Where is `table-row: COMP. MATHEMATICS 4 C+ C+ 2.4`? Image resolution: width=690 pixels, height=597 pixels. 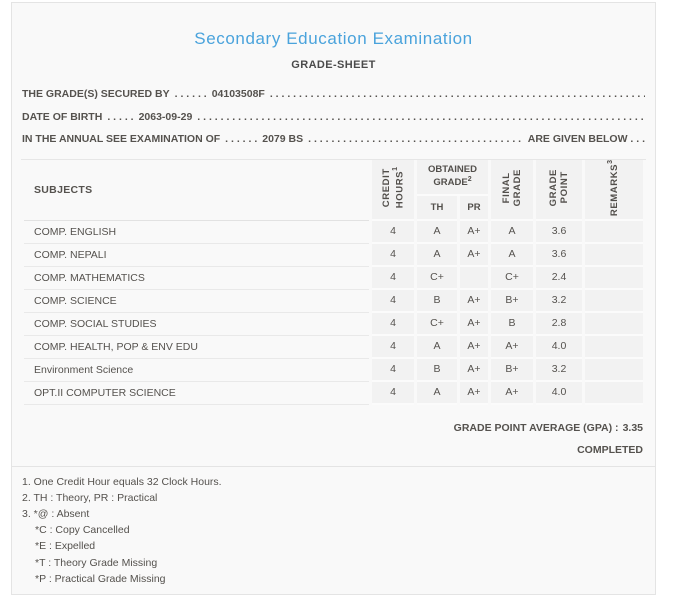
table-row: COMP. MATHEMATICS 4 C+ C+ 2.4 is located at coordinates (333, 278).